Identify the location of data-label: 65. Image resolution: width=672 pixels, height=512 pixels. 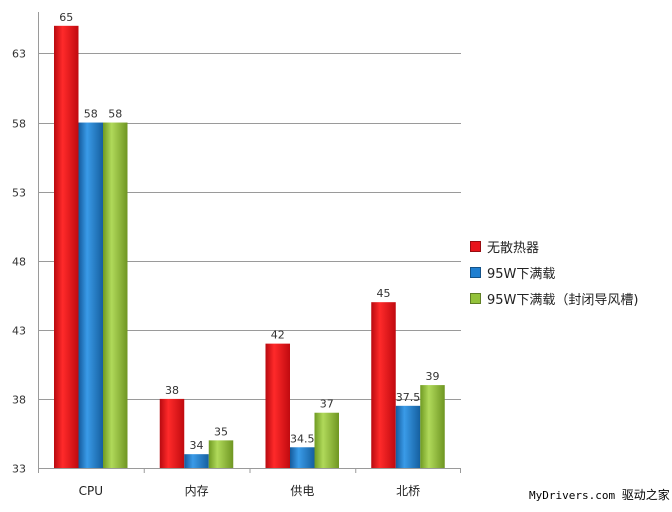
(66, 17).